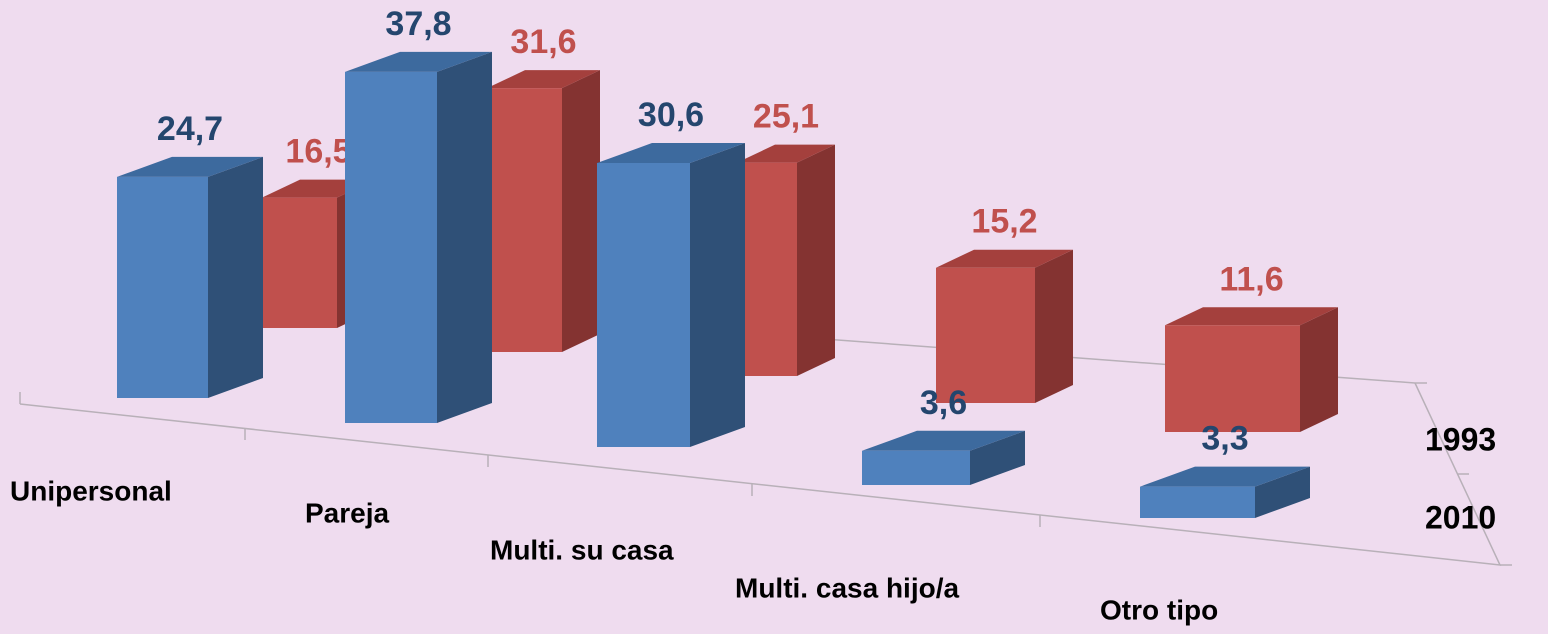 The height and width of the screenshot is (634, 1548). Describe the element at coordinates (943, 403) in the screenshot. I see `value-label: 3,6` at that location.